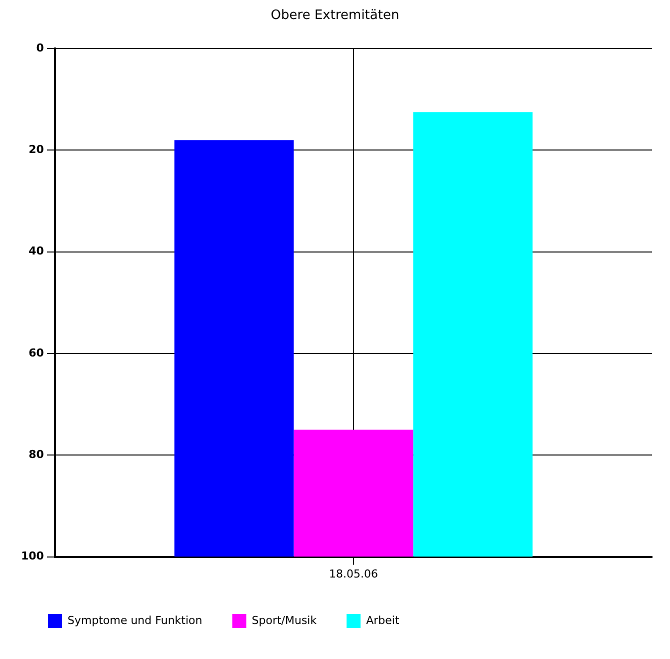  I want to click on y-tick-label: 0, so click(40, 47).